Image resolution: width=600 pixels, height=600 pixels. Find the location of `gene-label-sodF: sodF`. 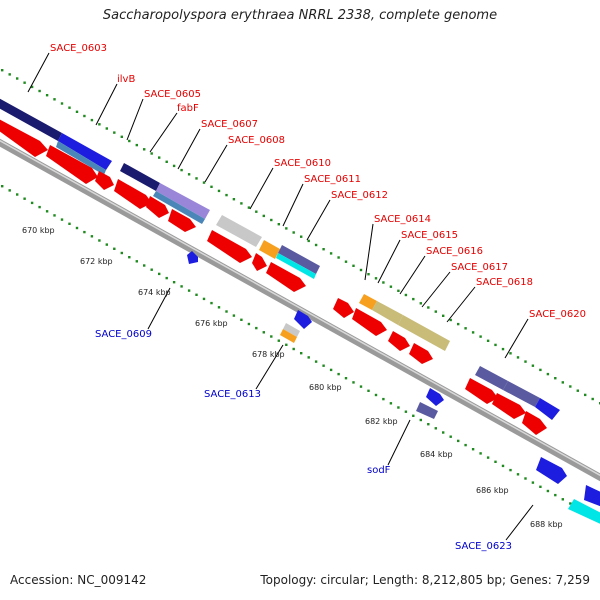

gene-label-sodF: sodF is located at coordinates (379, 470).